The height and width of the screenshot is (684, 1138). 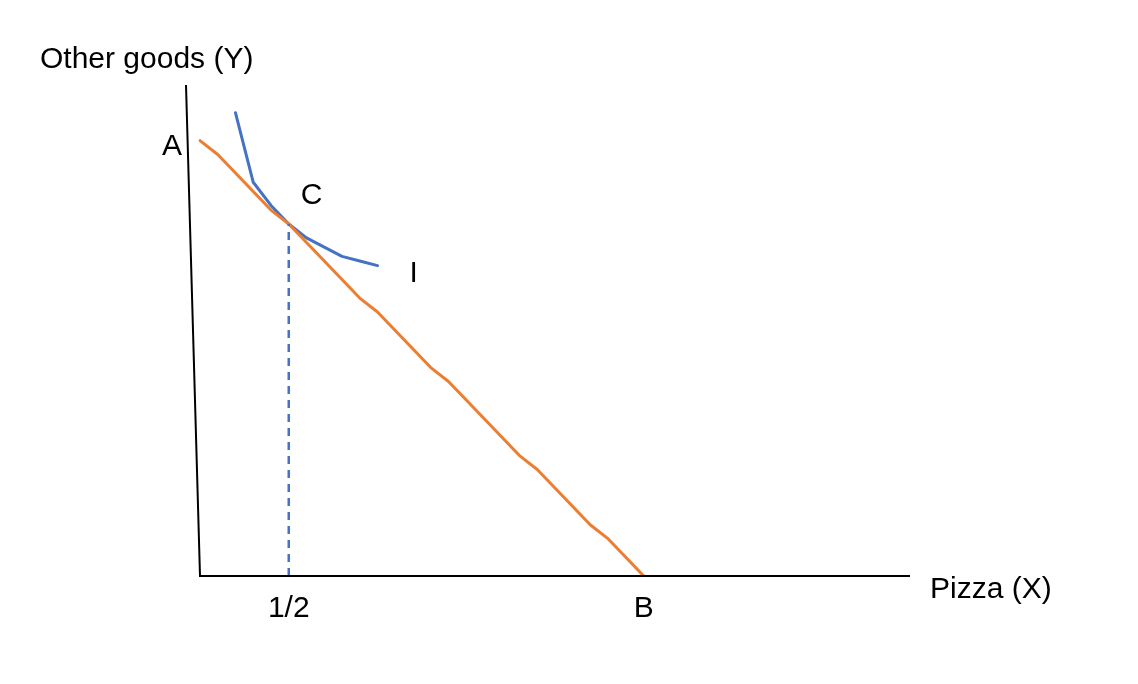 I want to click on series-label: I, so click(x=413, y=271).